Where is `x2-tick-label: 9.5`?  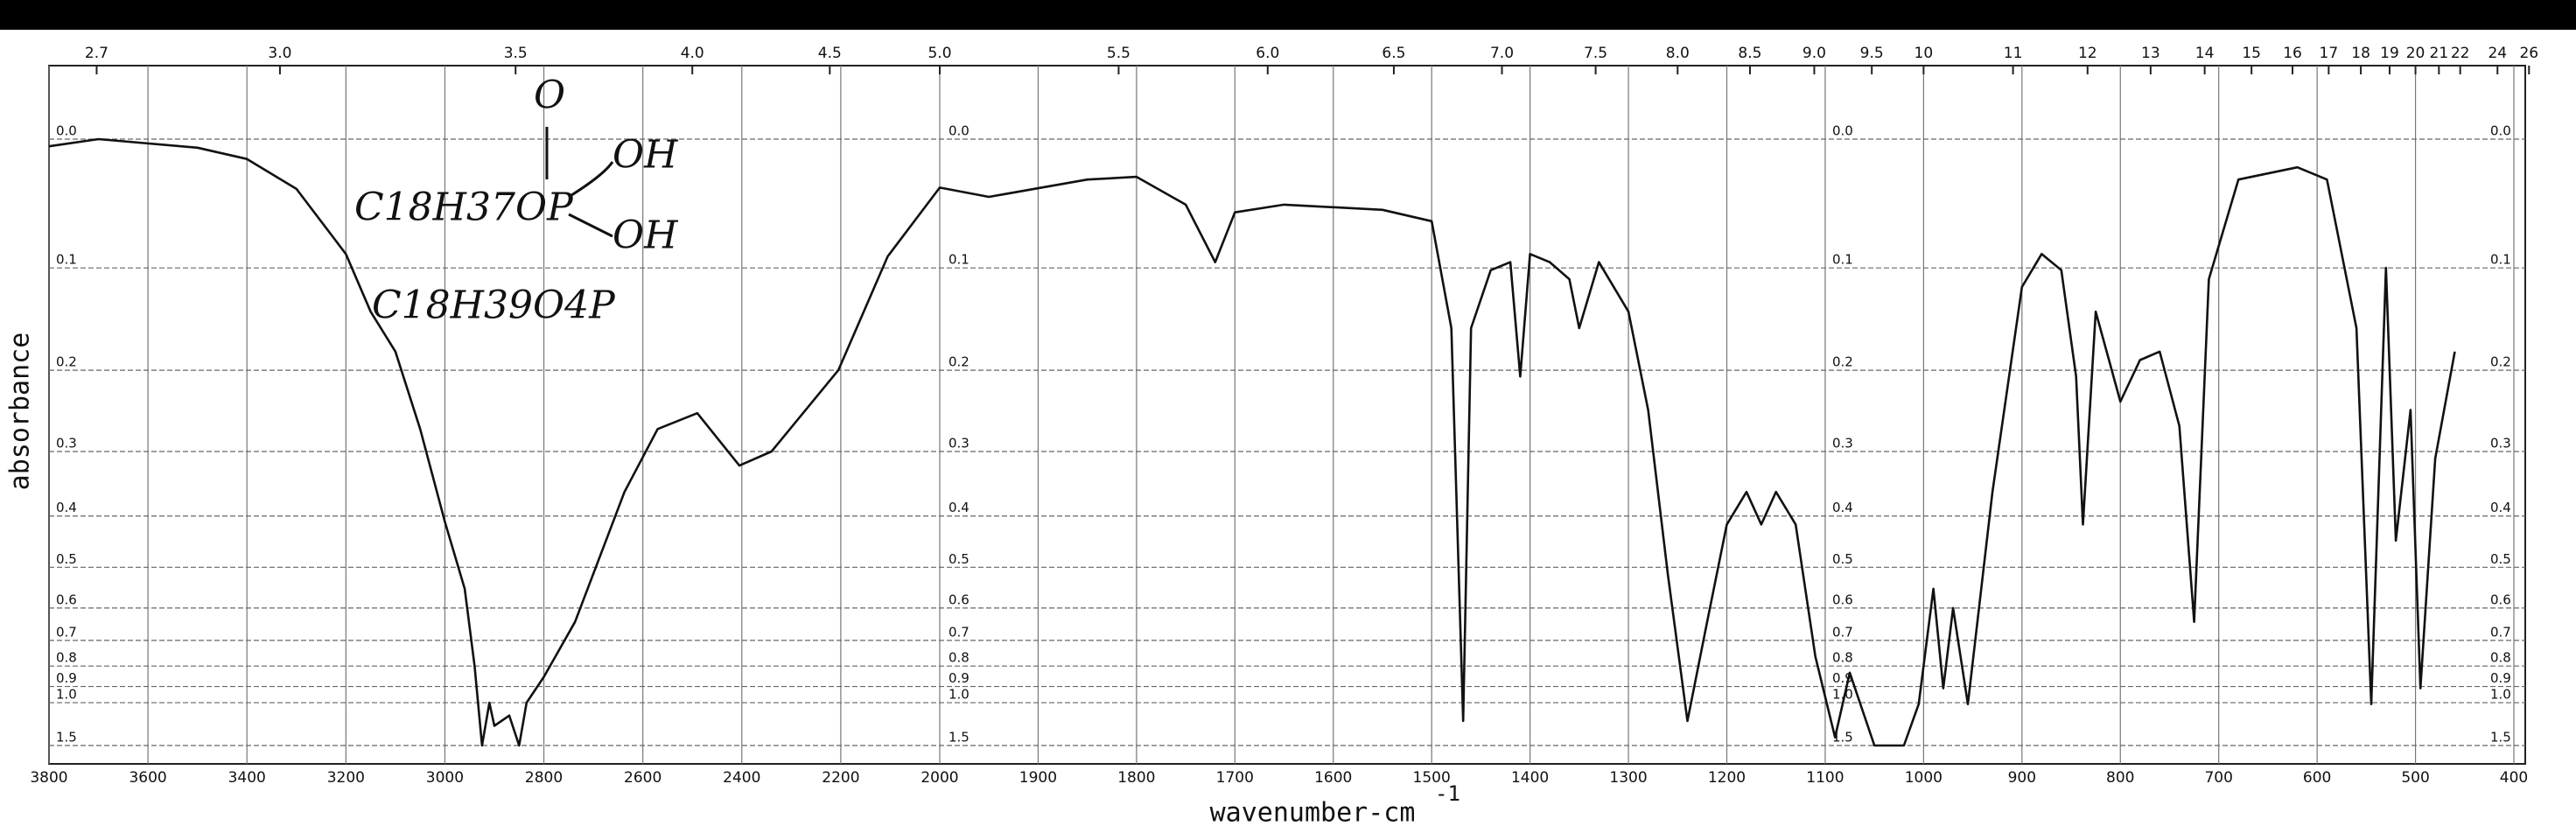
x2-tick-label: 9.5 is located at coordinates (1872, 53).